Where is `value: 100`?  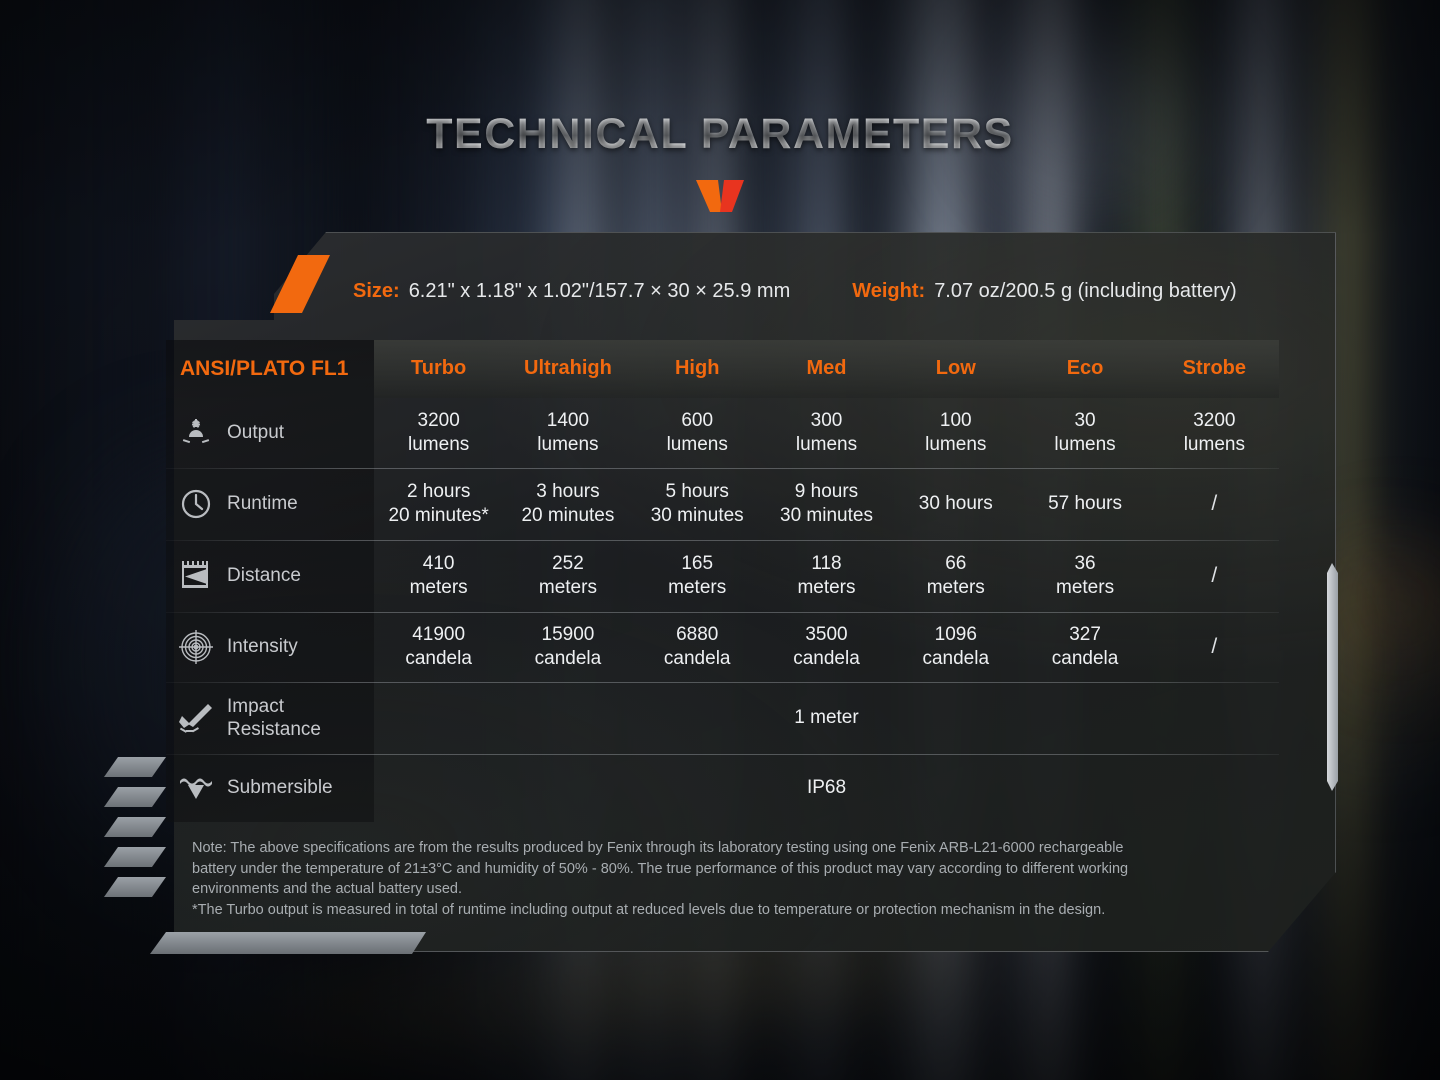 value: 100 is located at coordinates (955, 421).